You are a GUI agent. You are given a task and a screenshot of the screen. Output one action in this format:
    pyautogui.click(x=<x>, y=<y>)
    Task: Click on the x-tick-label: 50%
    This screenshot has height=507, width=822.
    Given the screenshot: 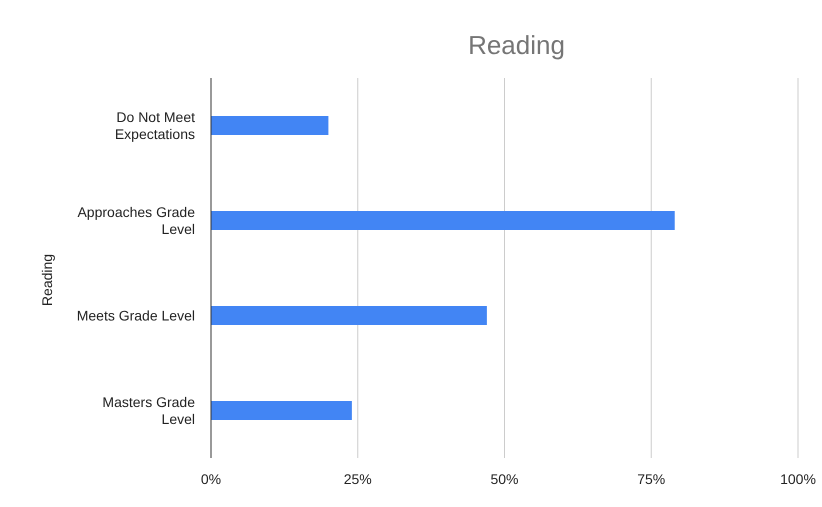 What is the action you would take?
    pyautogui.click(x=504, y=478)
    